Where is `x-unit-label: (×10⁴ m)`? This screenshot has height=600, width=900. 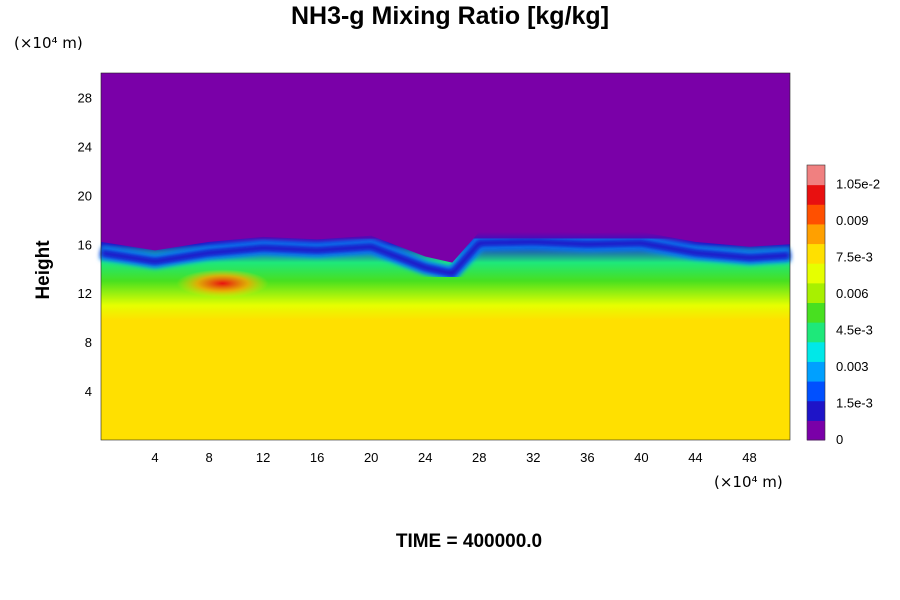 x-unit-label: (×10⁴ m) is located at coordinates (748, 482).